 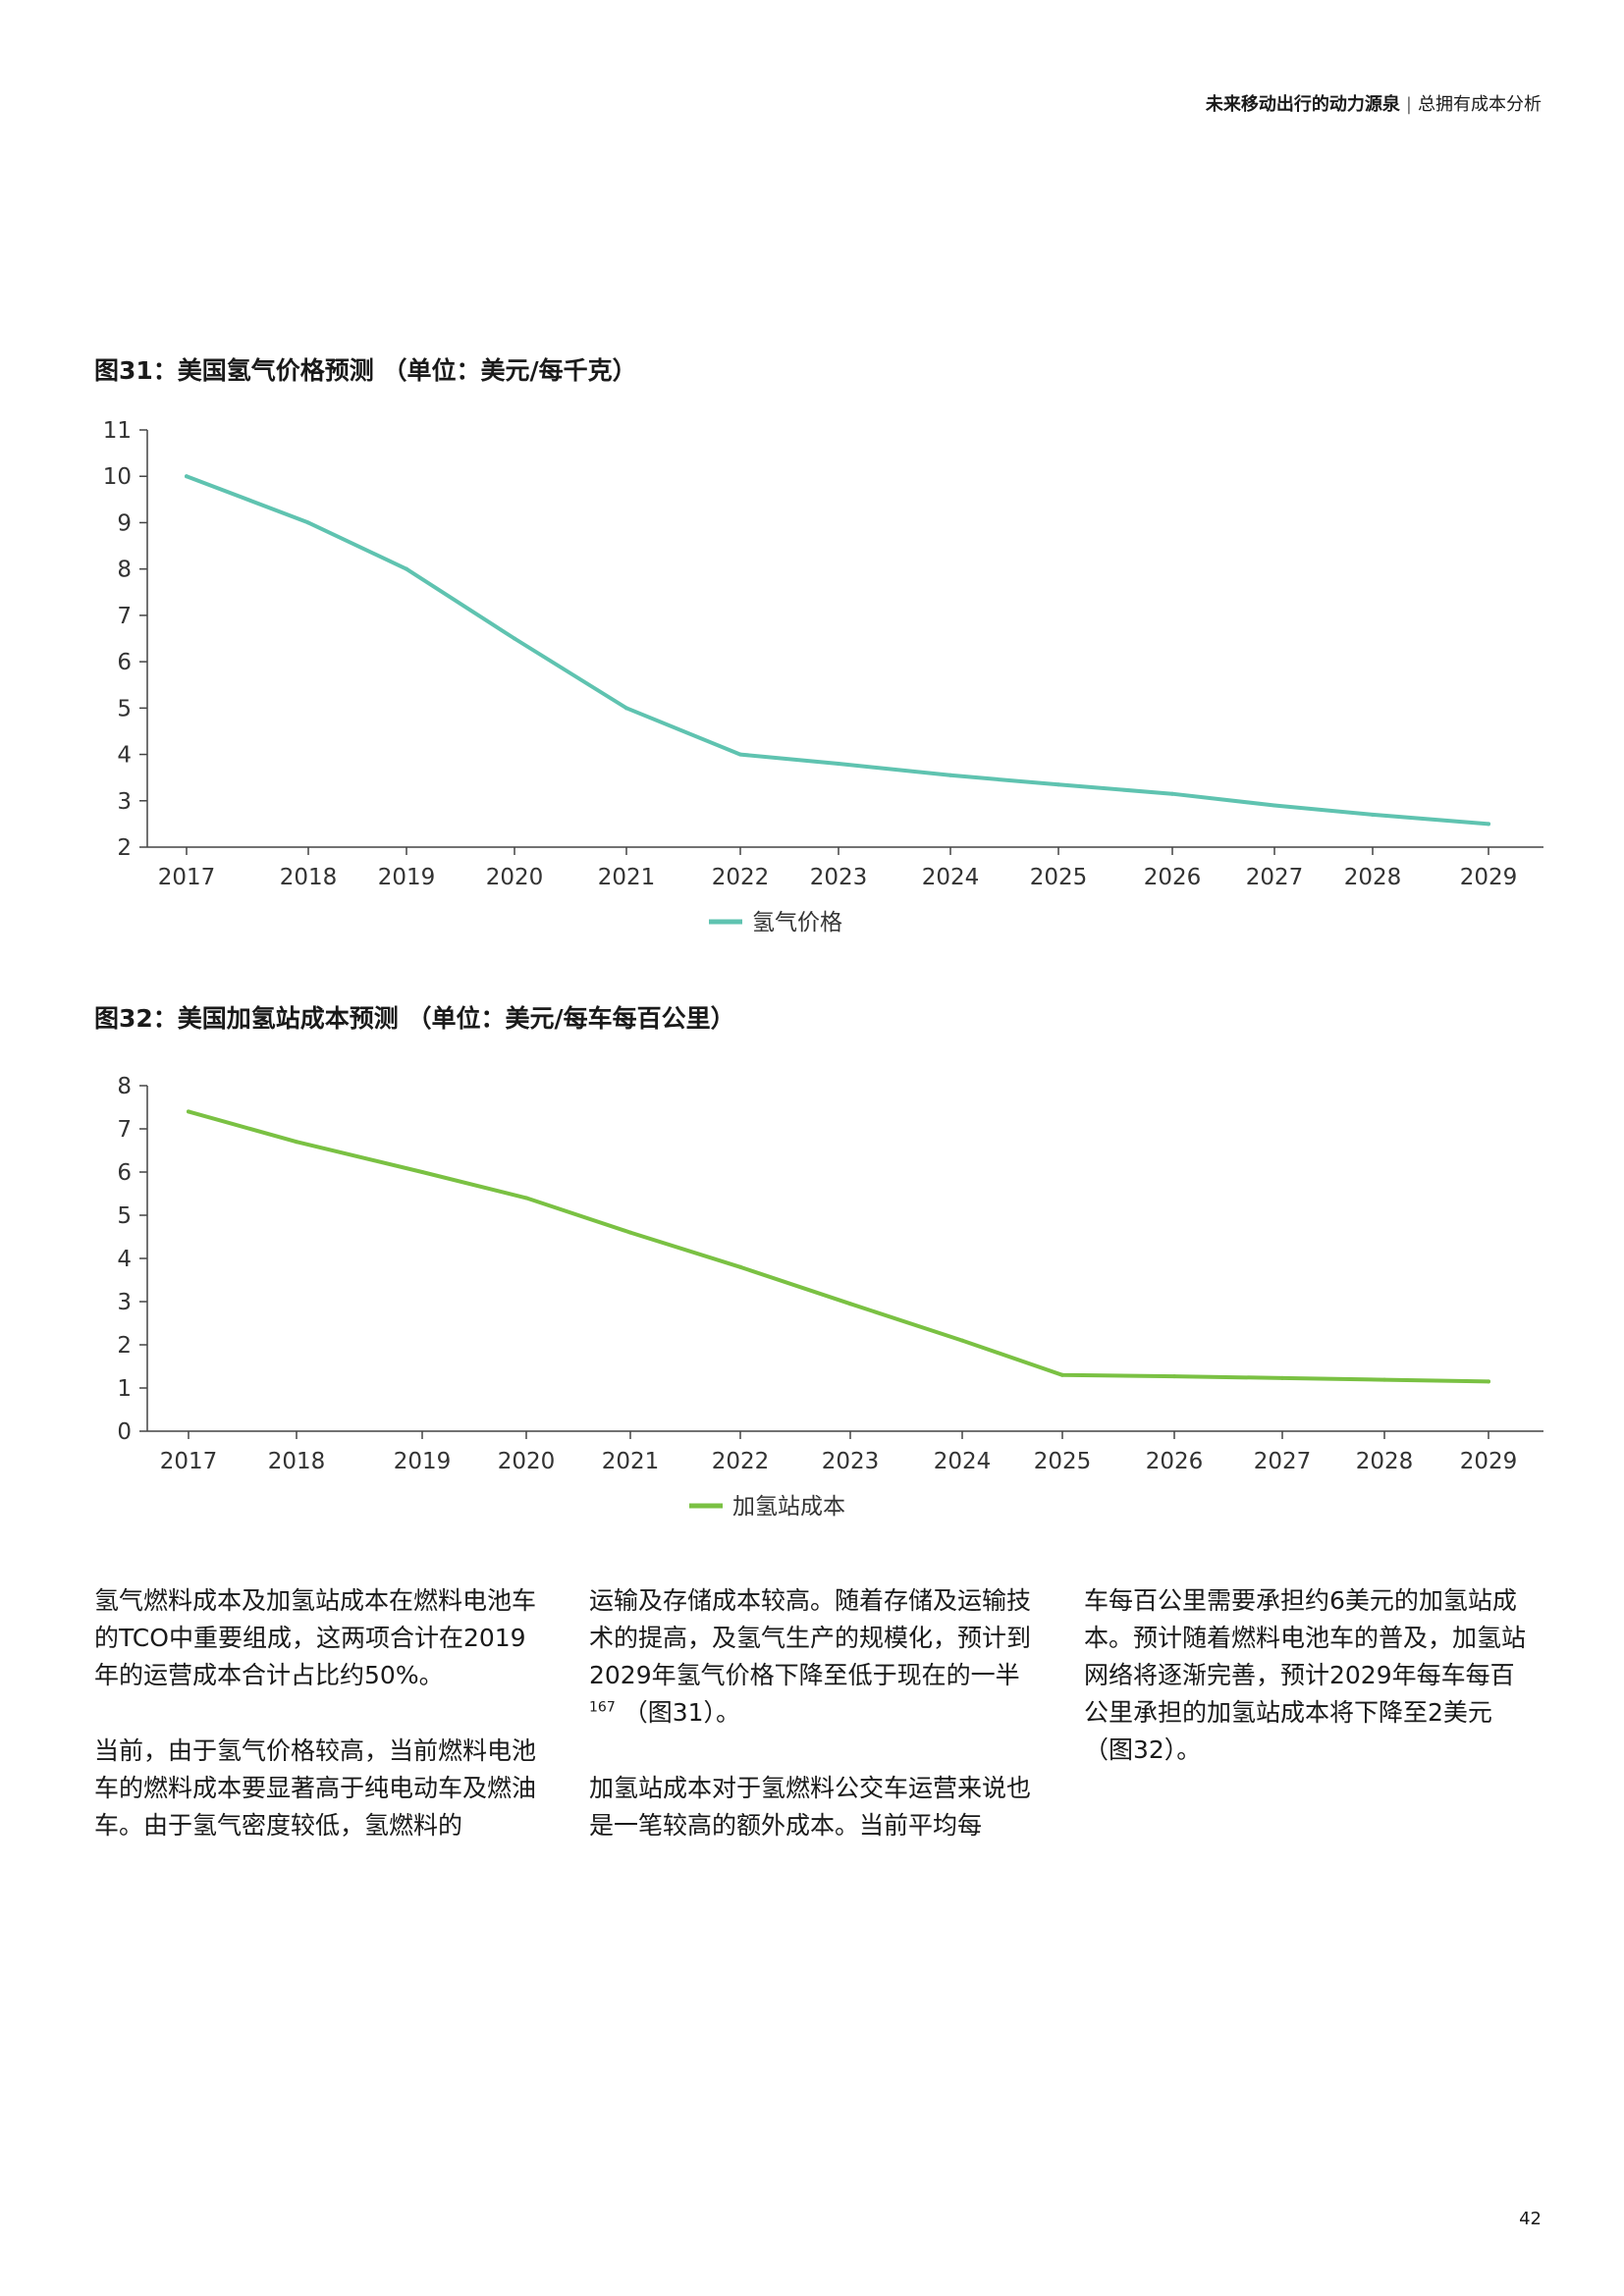 I want to click on y-tick-label: 9, so click(x=124, y=523).